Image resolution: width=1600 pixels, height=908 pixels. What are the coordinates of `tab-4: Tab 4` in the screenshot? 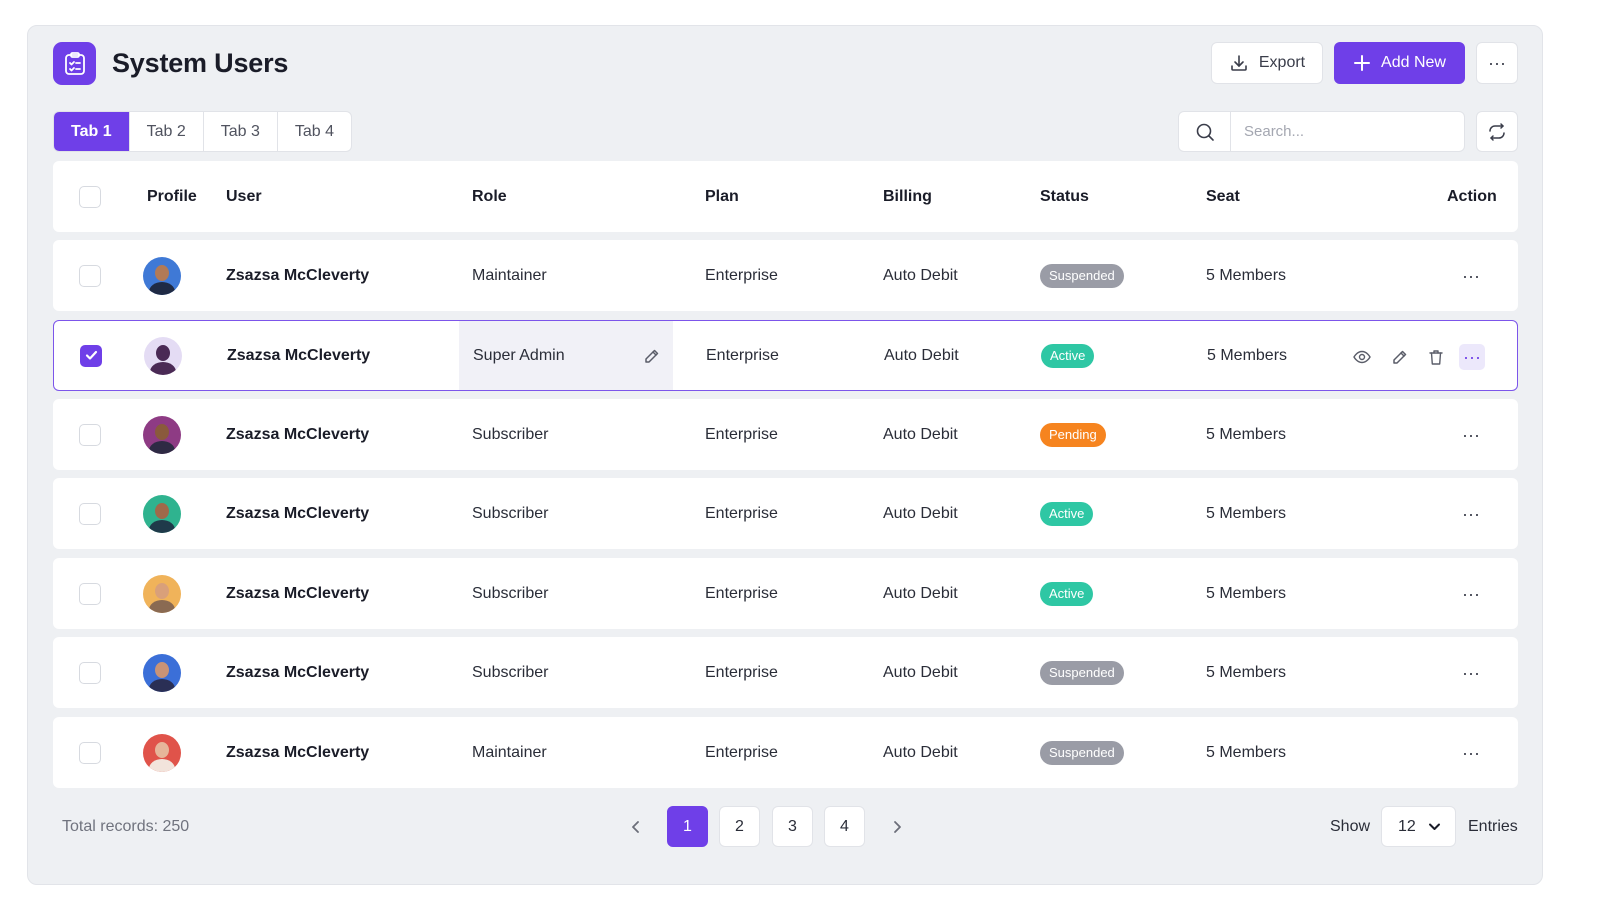 It's located at (314, 131).